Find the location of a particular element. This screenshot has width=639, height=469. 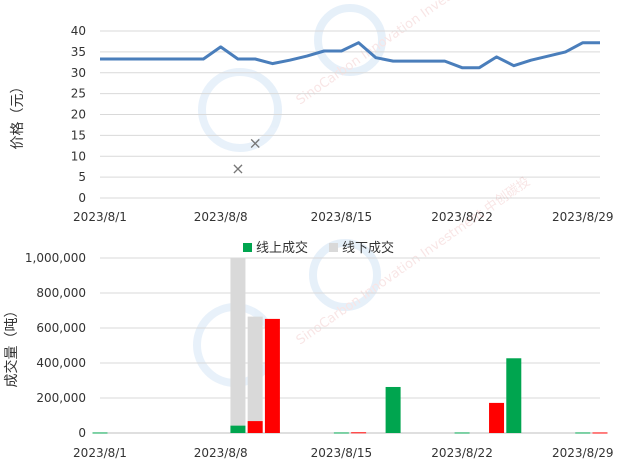

legend: 线上成交 线下成交 is located at coordinates (318, 248).